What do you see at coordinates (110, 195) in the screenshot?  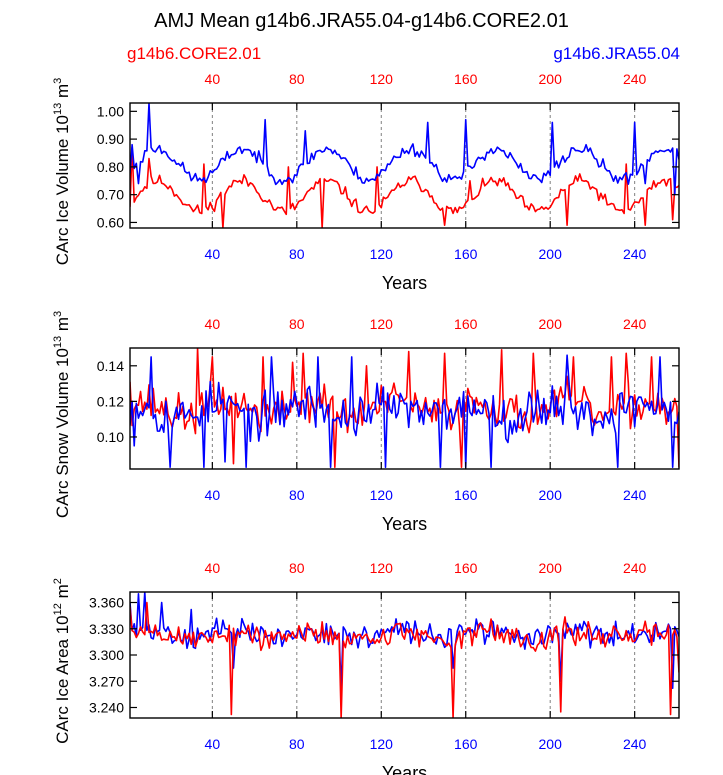 I see `y-tick-label: 0.70` at bounding box center [110, 195].